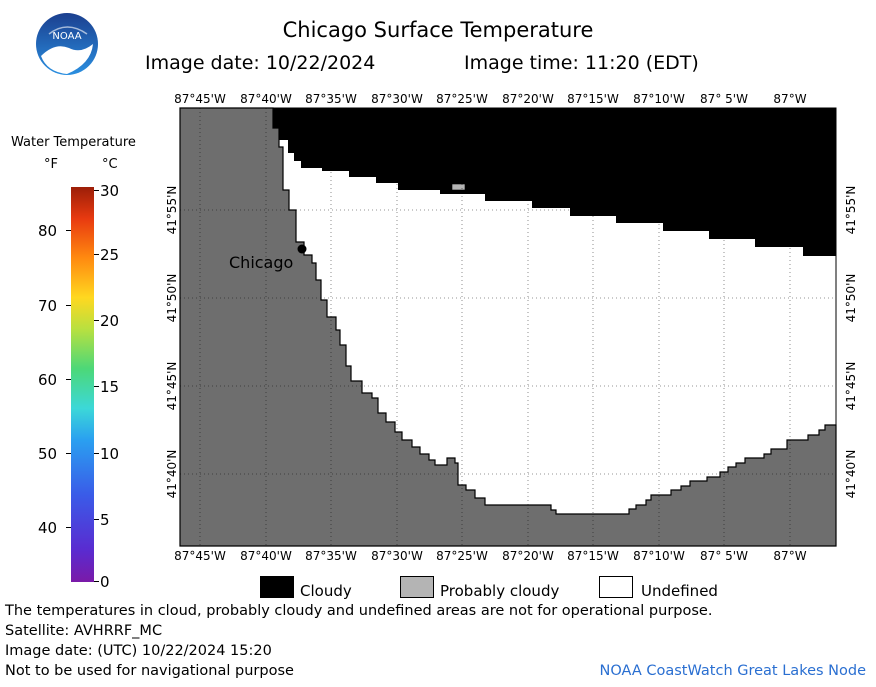 Image resolution: width=876 pixels, height=687 pixels. What do you see at coordinates (105, 582) in the screenshot?
I see `colorbar-c-tick-label: 0` at bounding box center [105, 582].